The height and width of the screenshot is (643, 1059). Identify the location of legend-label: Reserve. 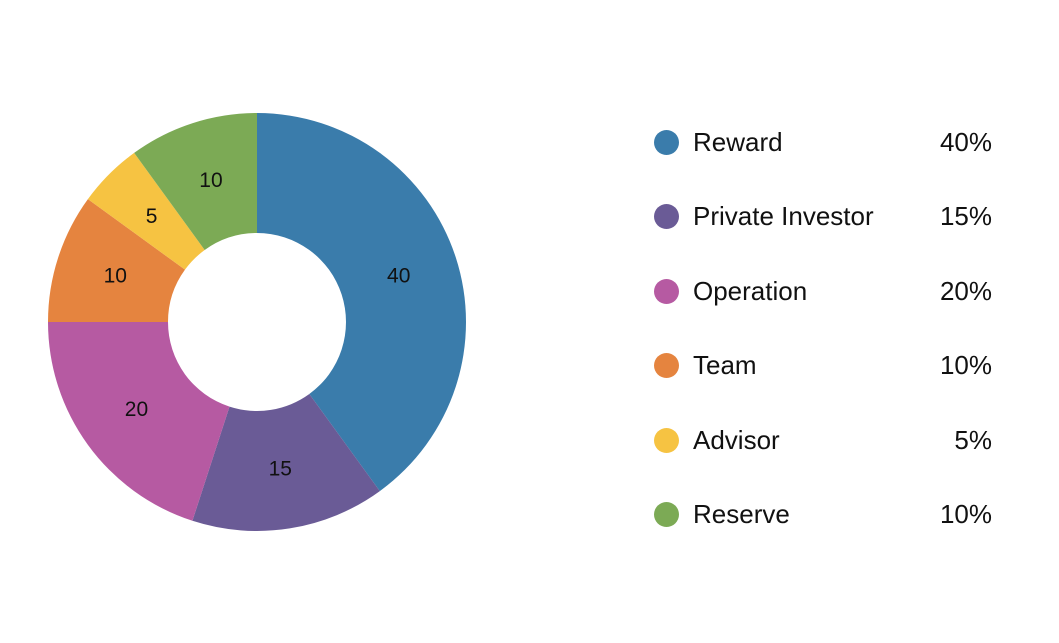
(741, 514).